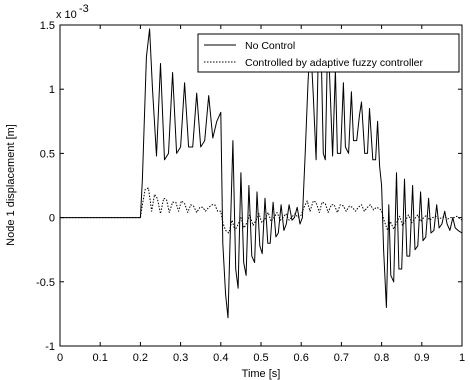 The height and width of the screenshot is (380, 470). Describe the element at coordinates (220, 358) in the screenshot. I see `x-tick-label: 0.4` at that location.